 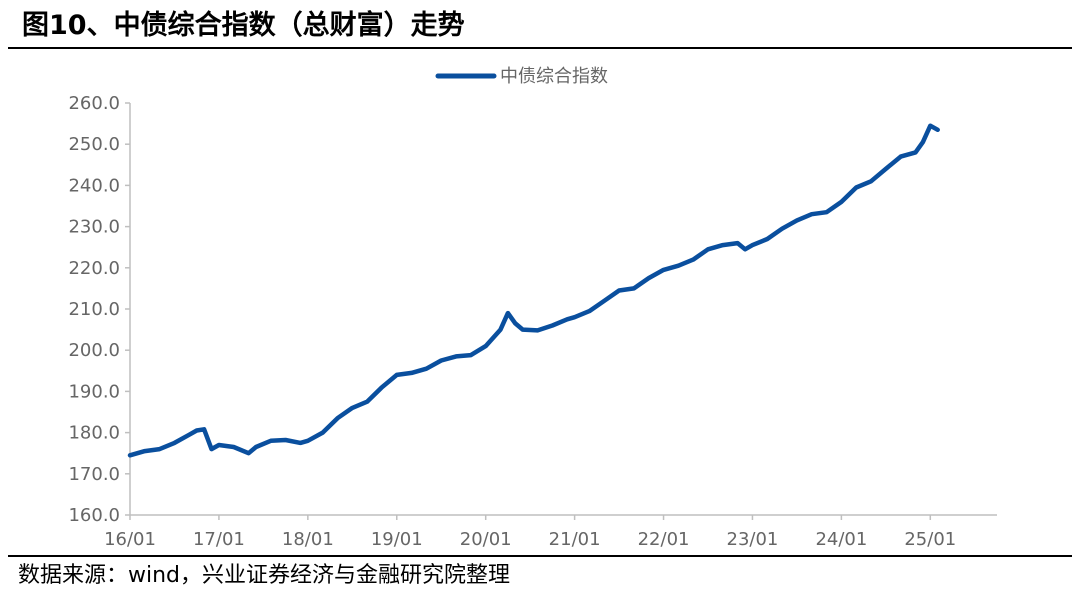 I want to click on legend-label: 中债综合指数, so click(x=554, y=76).